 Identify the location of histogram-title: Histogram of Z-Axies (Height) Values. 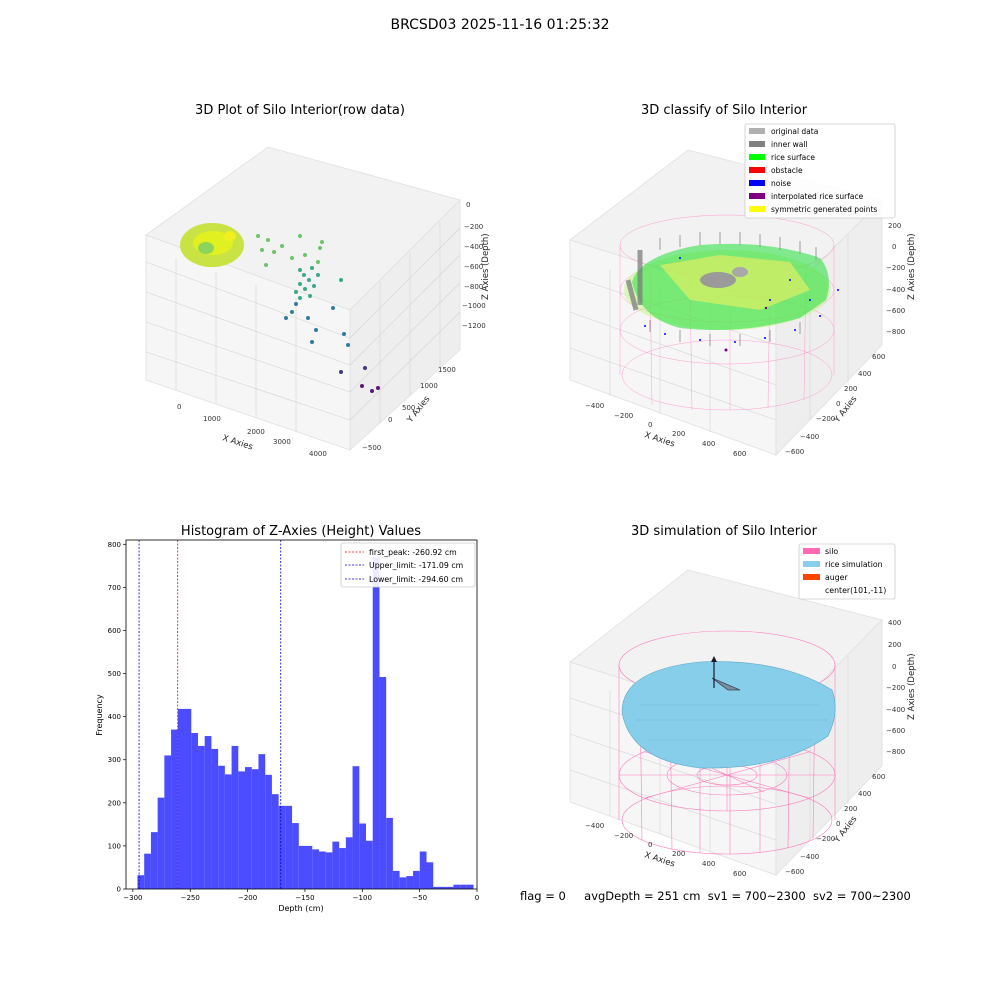
(301, 531).